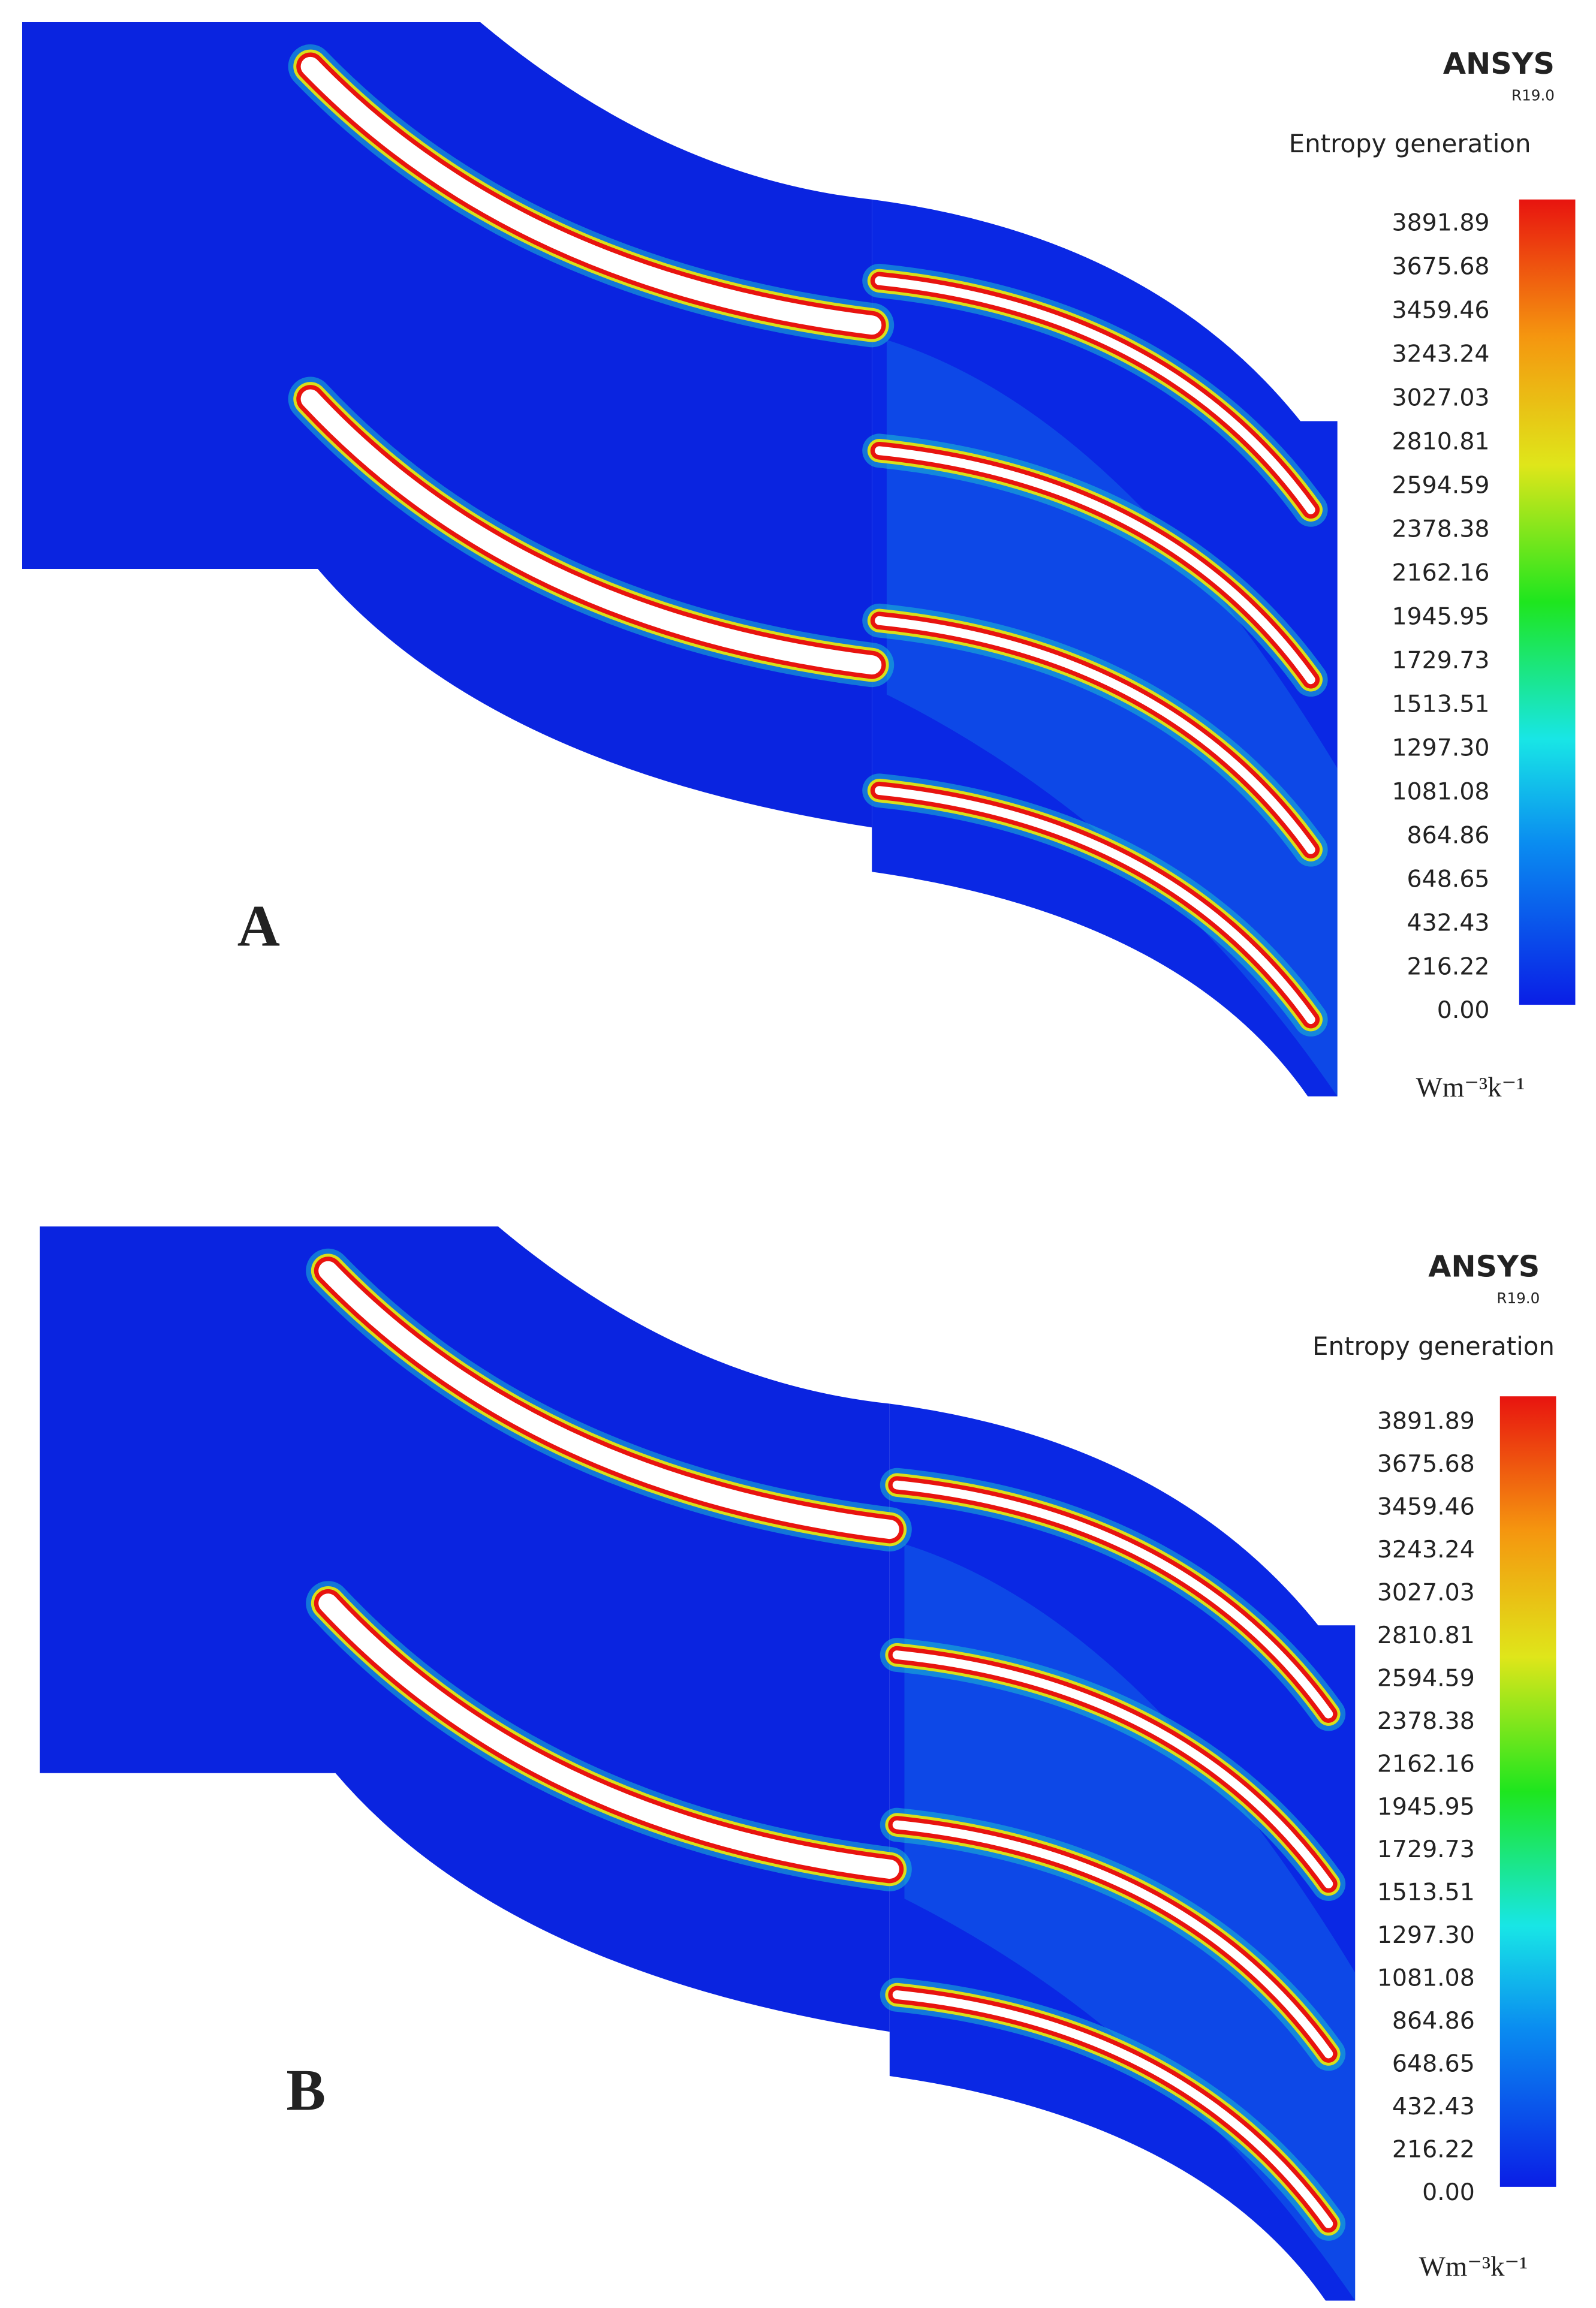 This screenshot has height=2308, width=1596. Describe the element at coordinates (306, 2090) in the screenshot. I see `panel-label: B` at that location.